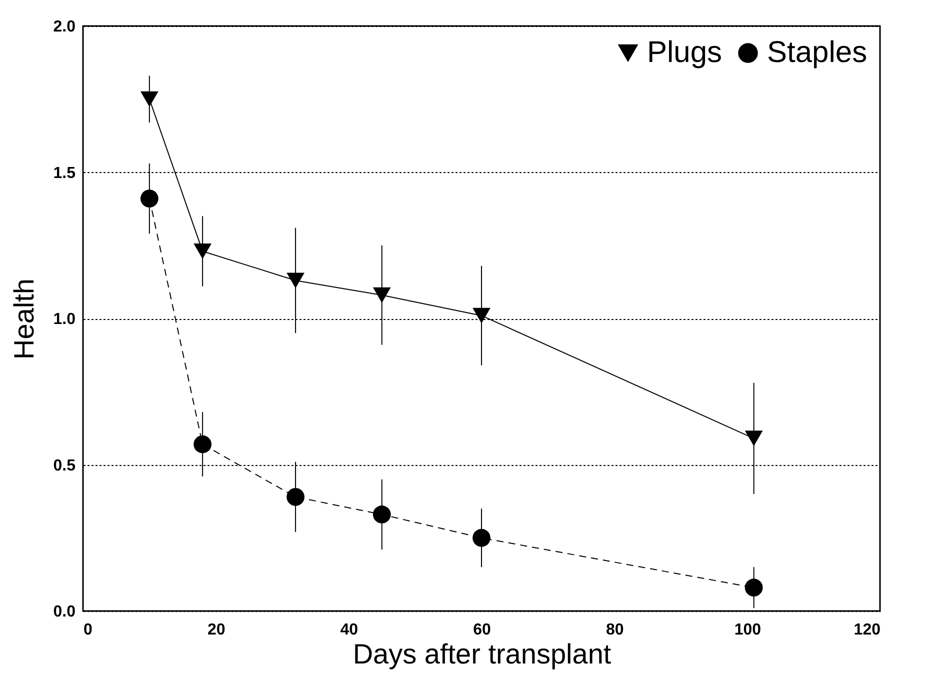 Image resolution: width=925 pixels, height=700 pixels. Describe the element at coordinates (482, 654) in the screenshot. I see `x-axis-title: Days after transplant` at that location.